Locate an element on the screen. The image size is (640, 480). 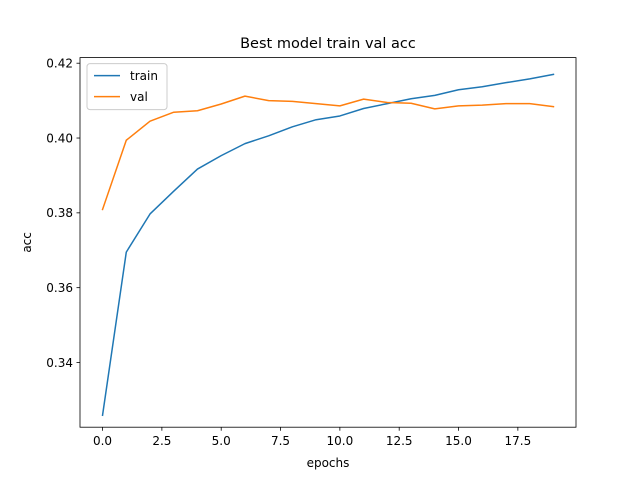
x-tick-label: 7.5 is located at coordinates (280, 441).